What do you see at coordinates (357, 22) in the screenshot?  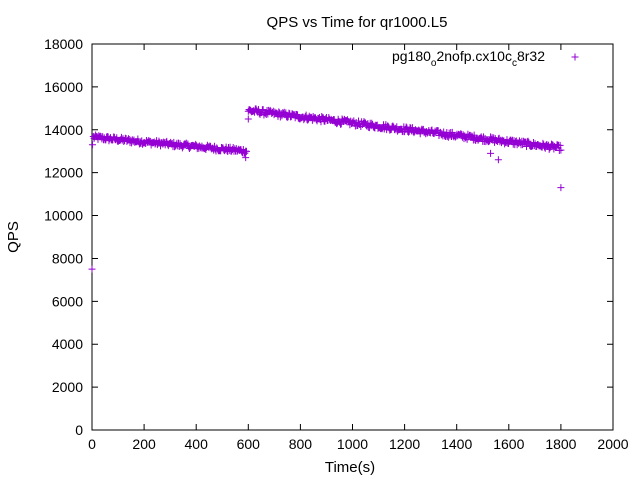 I see `chart-title: QPS vs Time for qr1000.L5` at bounding box center [357, 22].